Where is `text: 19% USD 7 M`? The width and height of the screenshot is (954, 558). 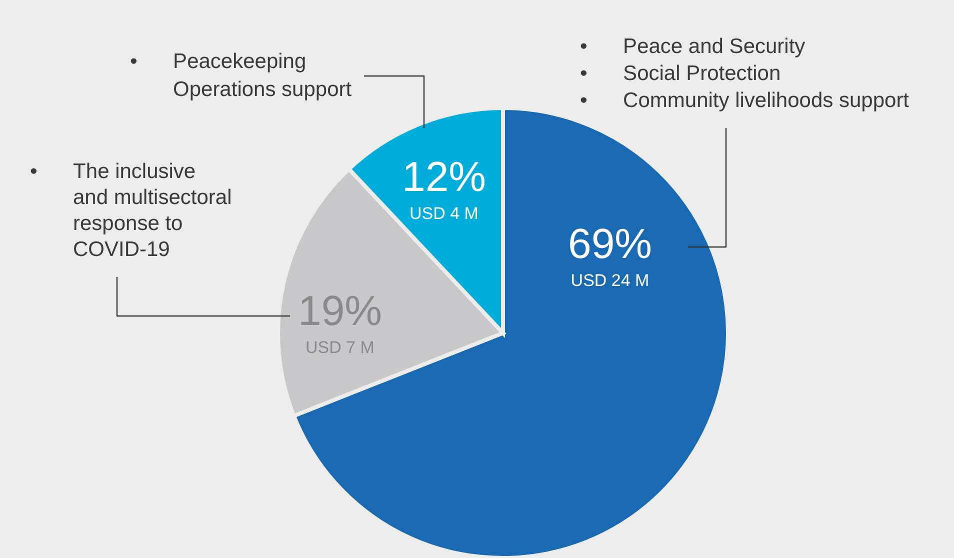 text: 19% USD 7 M is located at coordinates (340, 322).